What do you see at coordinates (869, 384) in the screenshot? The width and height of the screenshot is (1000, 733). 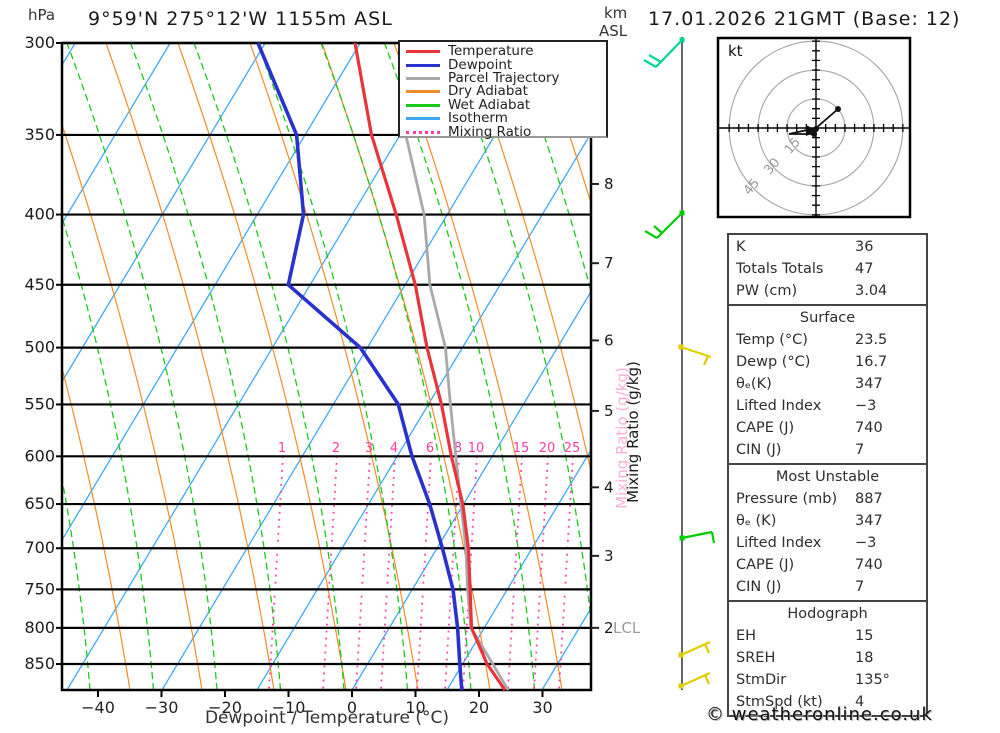 I see `table-row-value: 347` at bounding box center [869, 384].